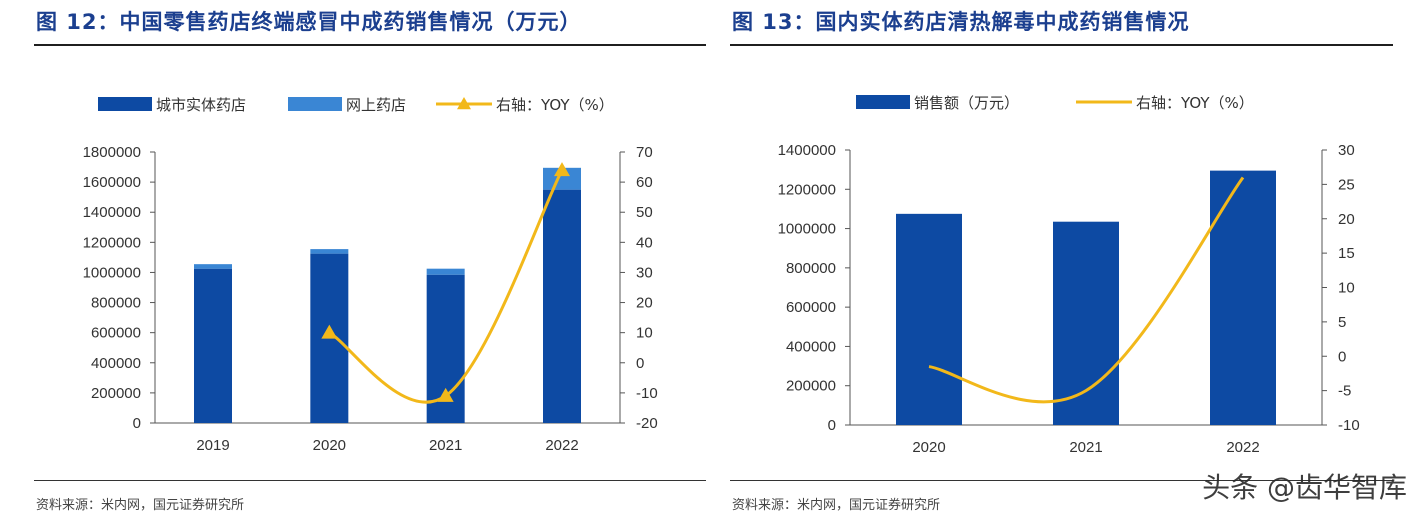 The image size is (1425, 520). What do you see at coordinates (137, 423) in the screenshot?
I see `chart1-y-tick-label: 0` at bounding box center [137, 423].